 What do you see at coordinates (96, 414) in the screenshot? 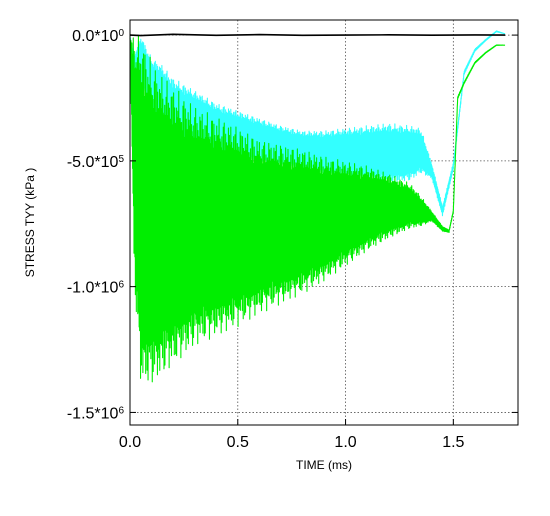
I see `y-tick-label: -1.5*106` at bounding box center [96, 414].